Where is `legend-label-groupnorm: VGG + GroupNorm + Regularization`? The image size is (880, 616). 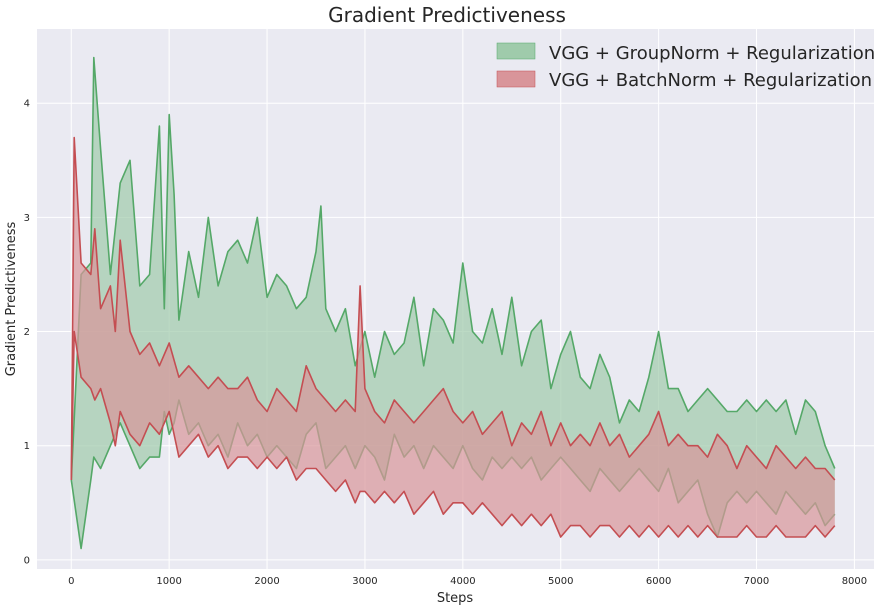
legend-label-groupnorm: VGG + GroupNorm + Regularization is located at coordinates (712, 53).